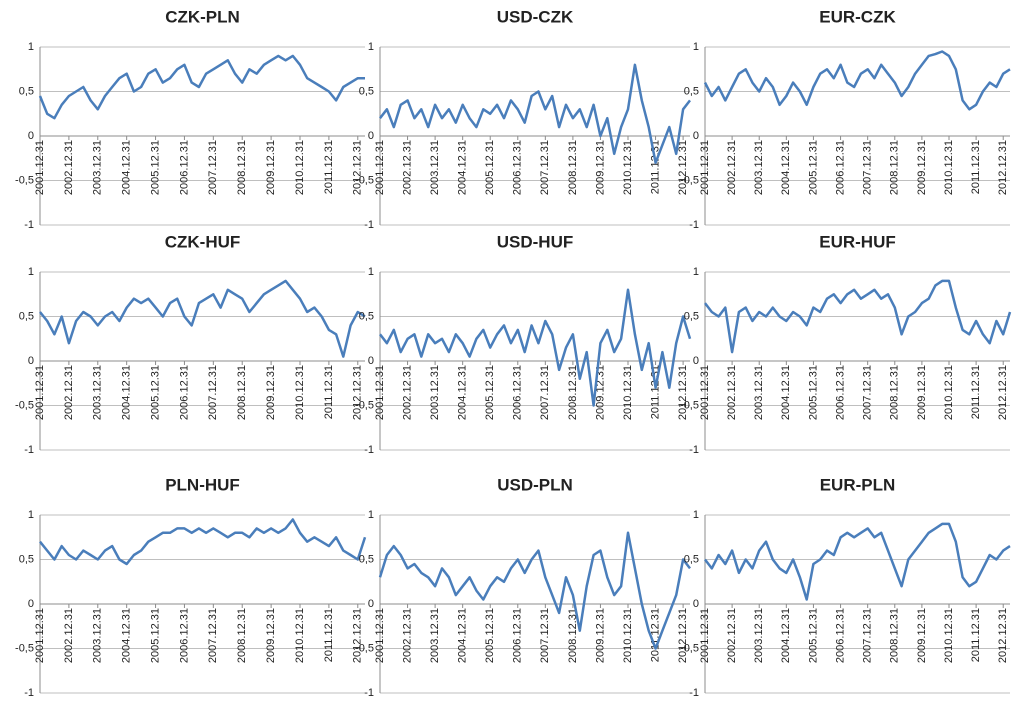 The image size is (1016, 704). What do you see at coordinates (535, 484) in the screenshot?
I see `chart-title: USD-PLN` at bounding box center [535, 484].